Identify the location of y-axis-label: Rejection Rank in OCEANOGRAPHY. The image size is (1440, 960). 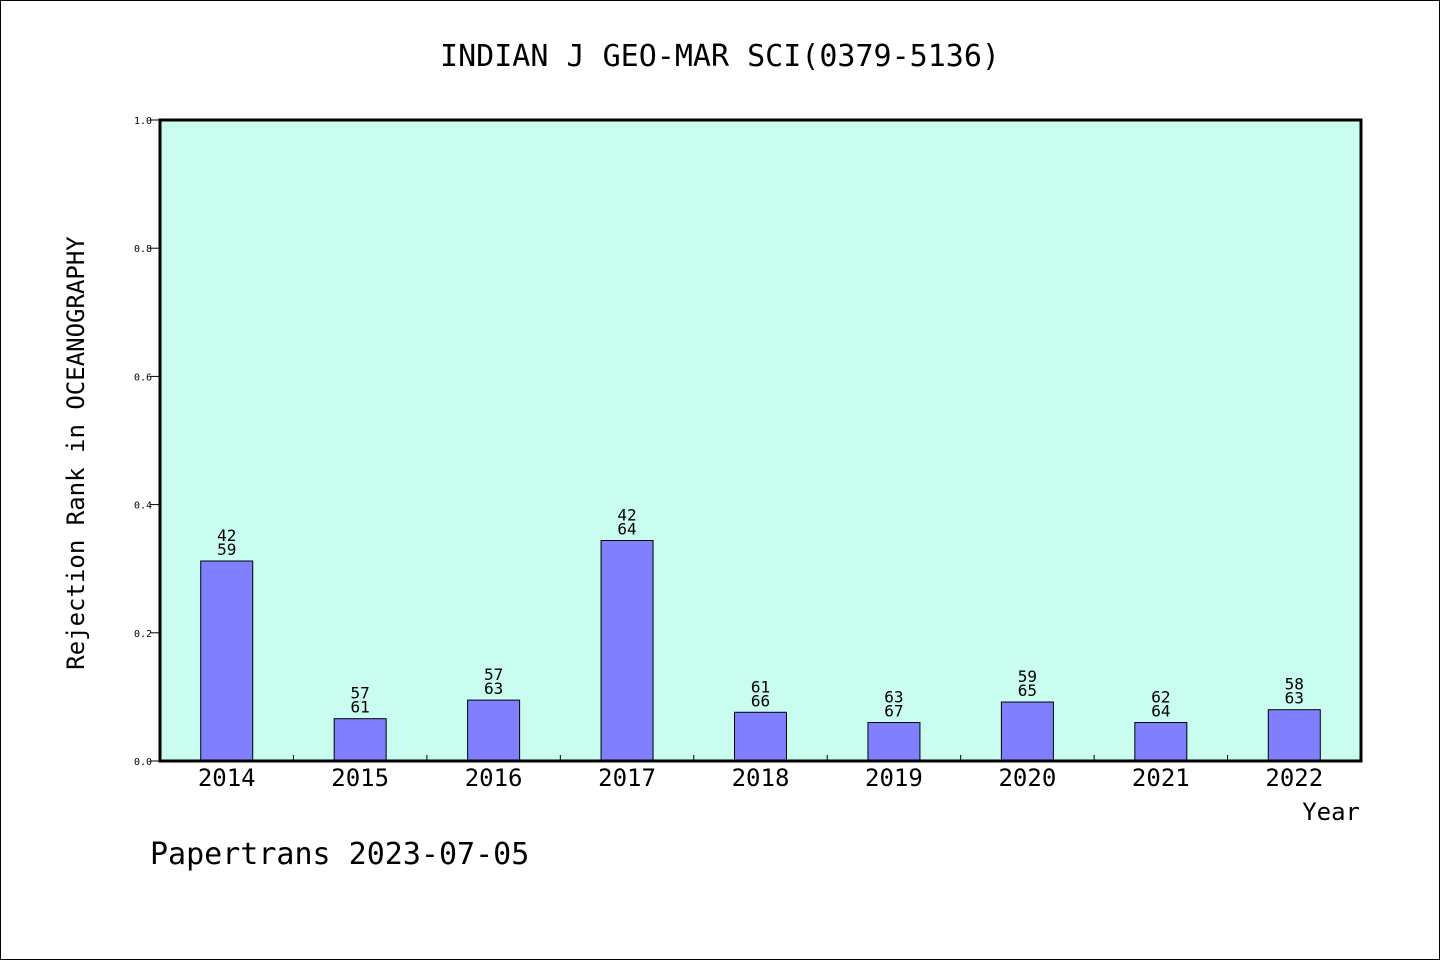
(76, 453).